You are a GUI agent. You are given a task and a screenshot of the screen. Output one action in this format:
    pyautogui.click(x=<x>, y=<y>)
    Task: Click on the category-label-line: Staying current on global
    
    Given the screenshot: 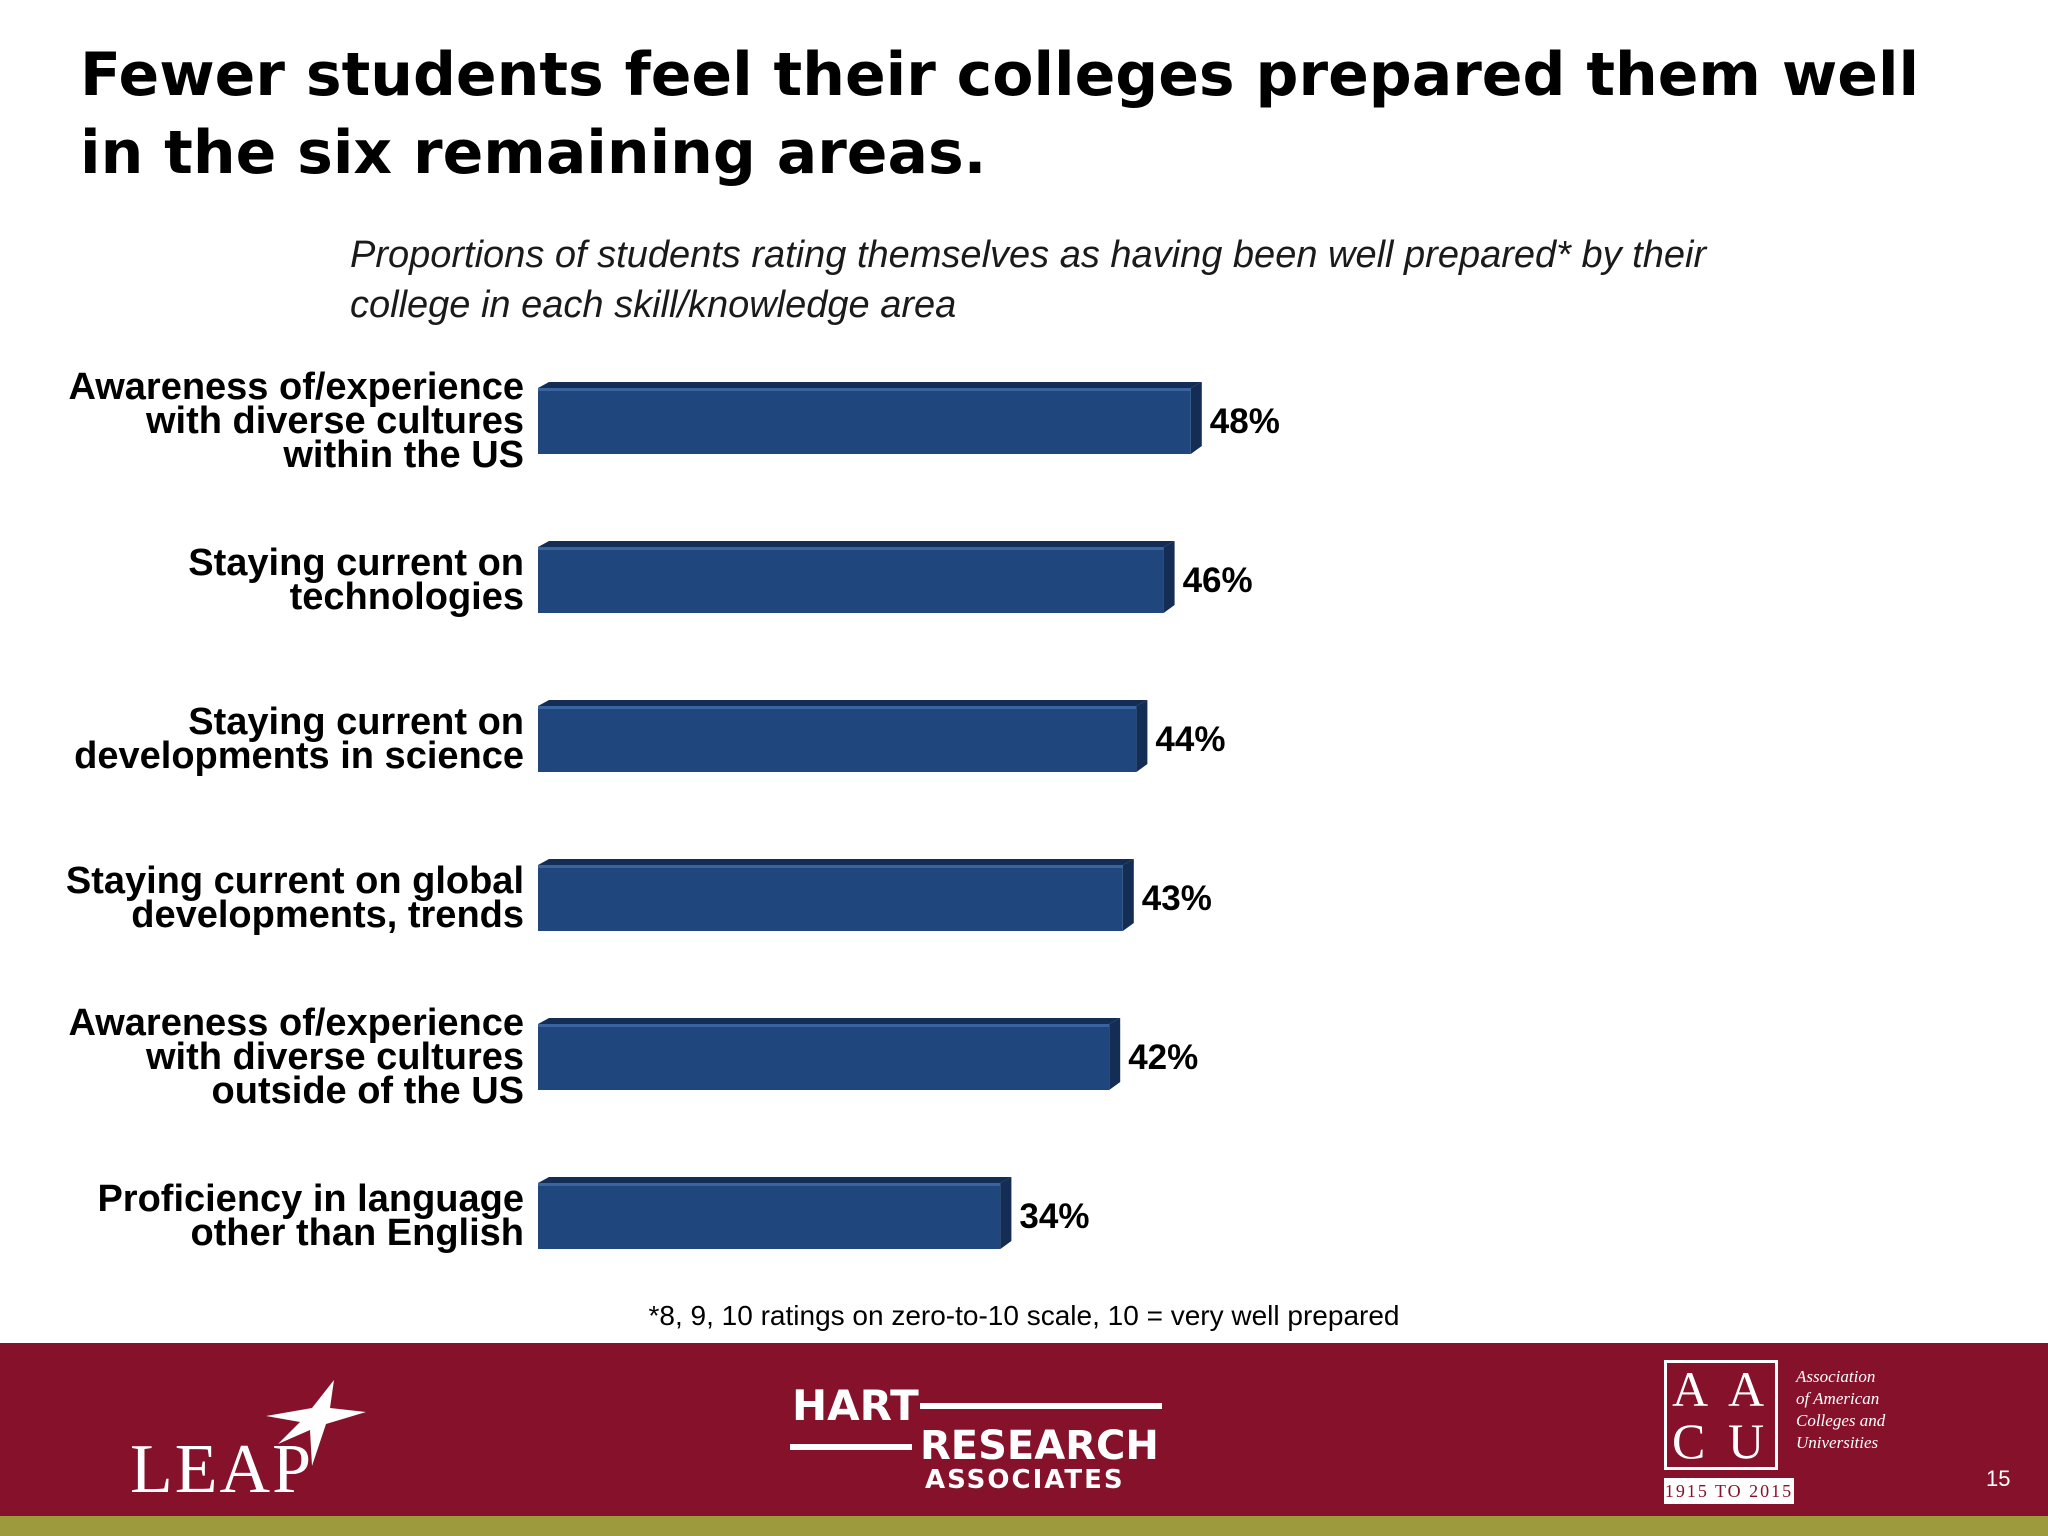 What is the action you would take?
    pyautogui.click(x=295, y=881)
    